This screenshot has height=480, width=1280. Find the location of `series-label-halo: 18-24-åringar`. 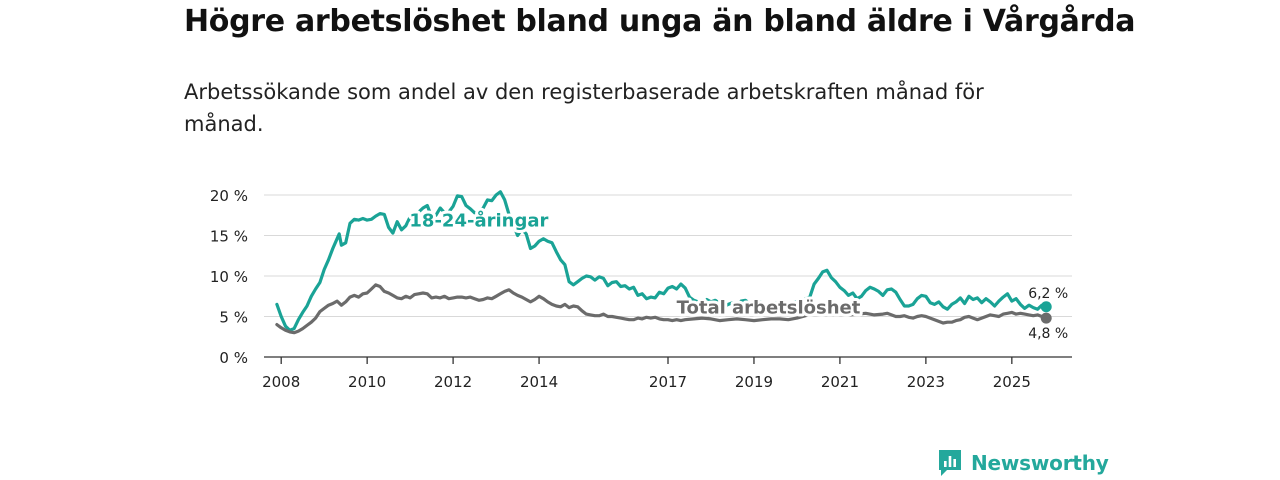

series-label-halo: 18-24-åringar is located at coordinates (478, 221).